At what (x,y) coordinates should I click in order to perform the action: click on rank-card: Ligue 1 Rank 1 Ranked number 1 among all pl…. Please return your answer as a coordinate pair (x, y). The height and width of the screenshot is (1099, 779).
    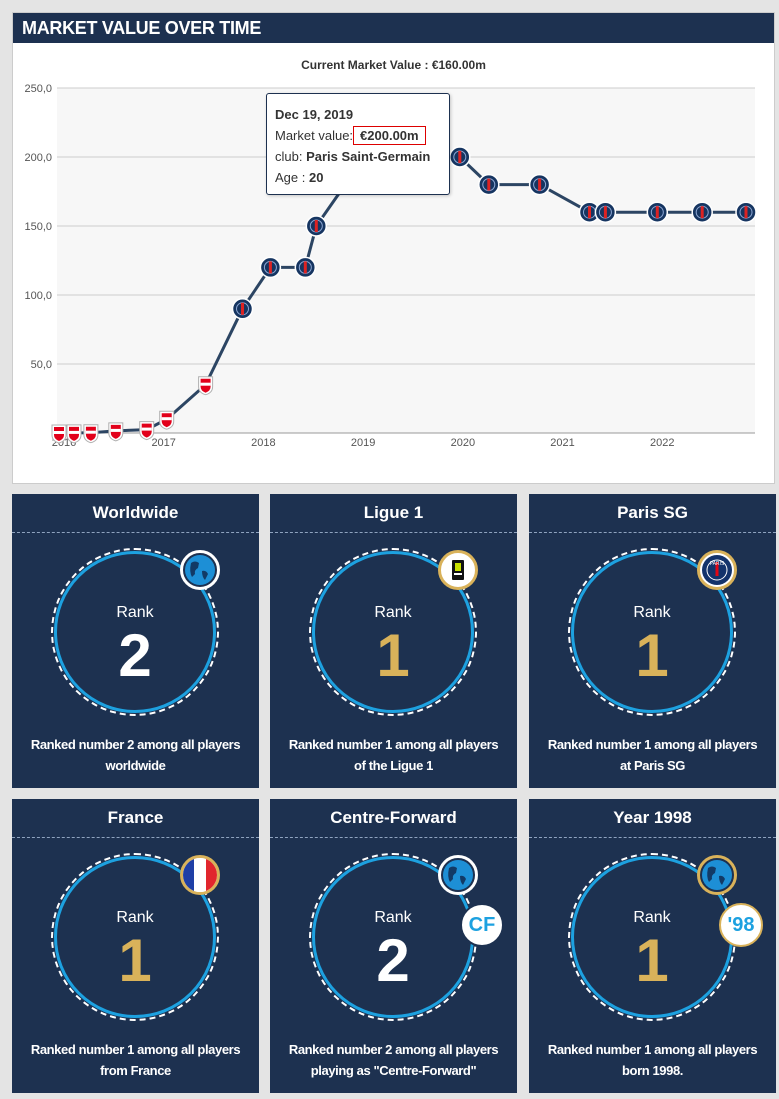
    Looking at the image, I should click on (393, 641).